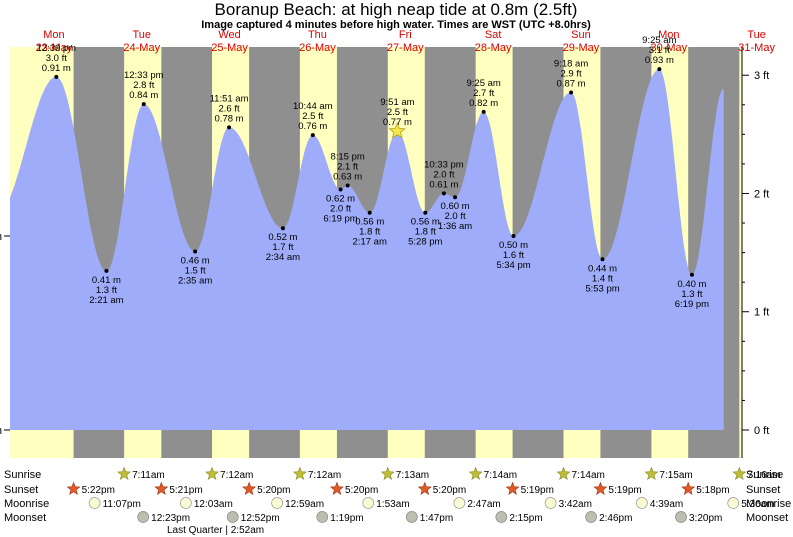 This screenshot has height=537, width=793. I want to click on extreme-time: 10:33 pm, so click(444, 164).